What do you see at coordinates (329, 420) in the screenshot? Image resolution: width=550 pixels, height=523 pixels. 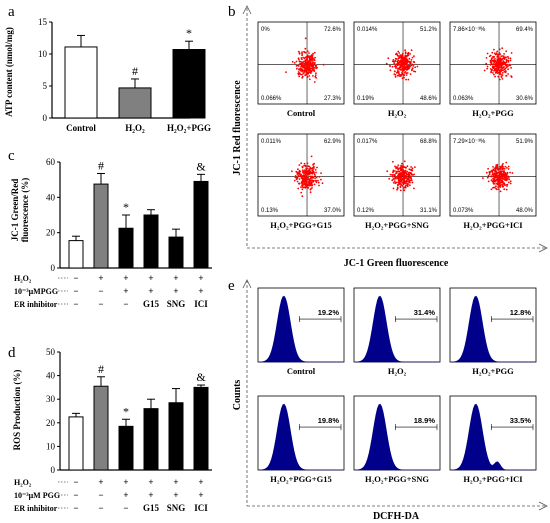 I see `gate-percentage: 19.8%` at bounding box center [329, 420].